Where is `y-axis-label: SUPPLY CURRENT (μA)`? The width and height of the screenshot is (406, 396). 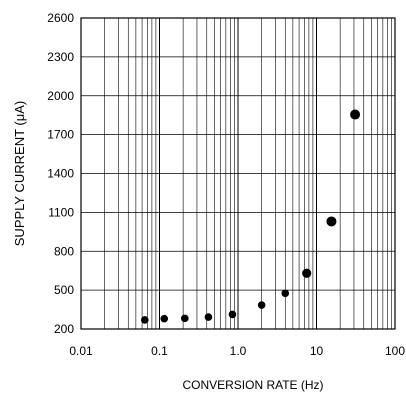
y-axis-label: SUPPLY CURRENT (μA) is located at coordinates (19, 173).